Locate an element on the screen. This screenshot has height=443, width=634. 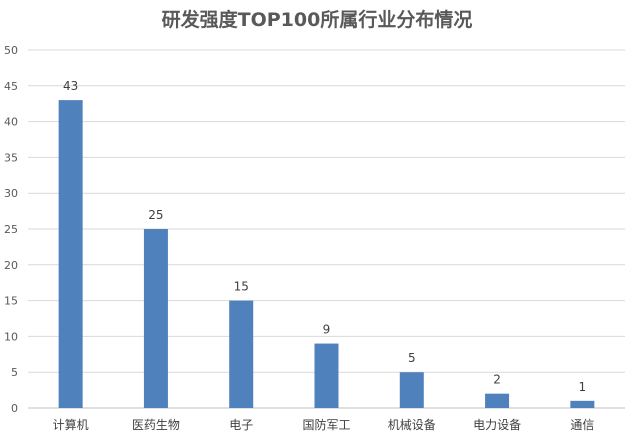
y-axis: 0 5 10 15 20 25 30 35 40 45 50 is located at coordinates (11, 229).